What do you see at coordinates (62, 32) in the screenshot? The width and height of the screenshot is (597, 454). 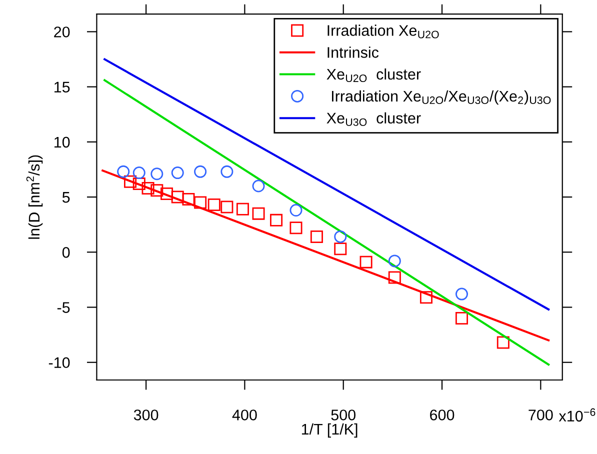 I see `y-tick-label: 20` at bounding box center [62, 32].